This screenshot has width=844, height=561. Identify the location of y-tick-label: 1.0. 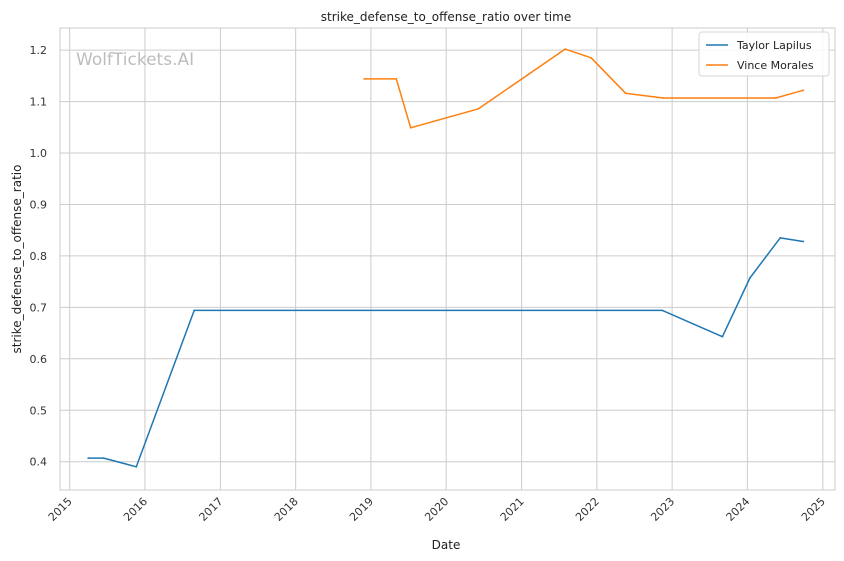
(39, 153).